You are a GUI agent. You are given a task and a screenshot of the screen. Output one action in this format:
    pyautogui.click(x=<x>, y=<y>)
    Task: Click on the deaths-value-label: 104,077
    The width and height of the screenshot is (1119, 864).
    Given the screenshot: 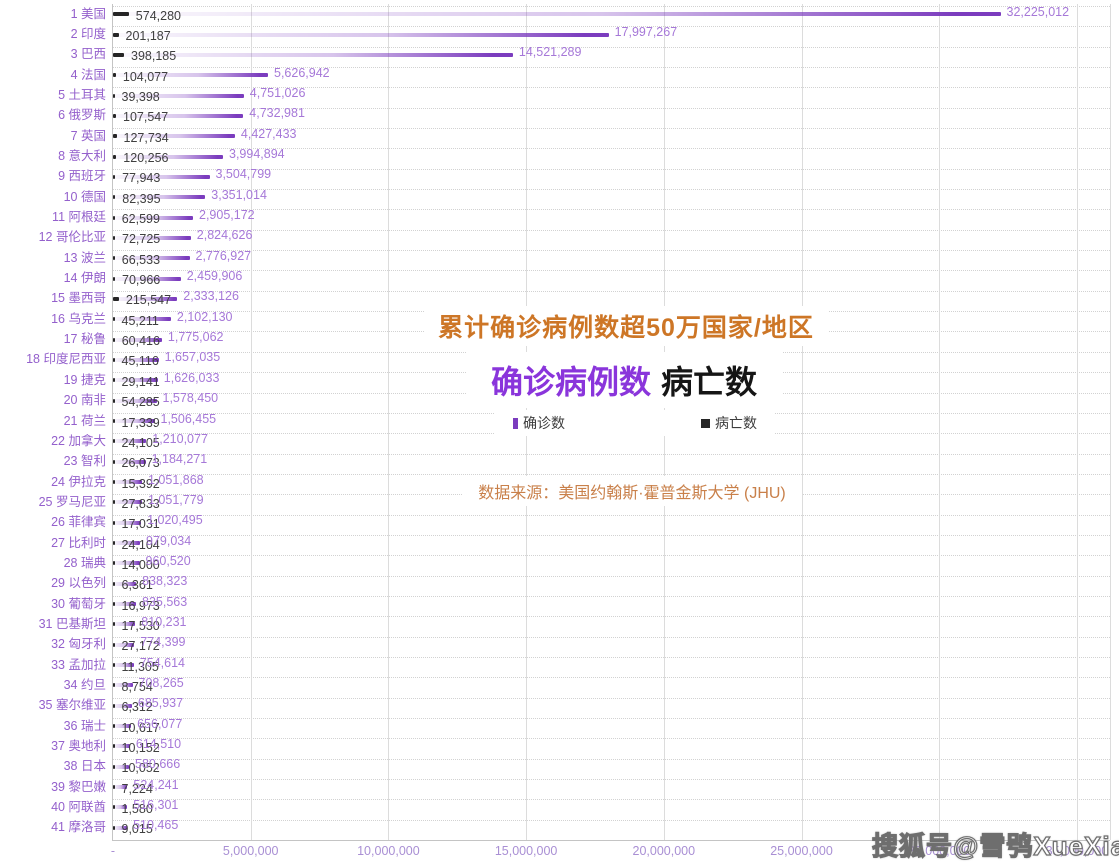 What is the action you would take?
    pyautogui.click(x=145, y=76)
    